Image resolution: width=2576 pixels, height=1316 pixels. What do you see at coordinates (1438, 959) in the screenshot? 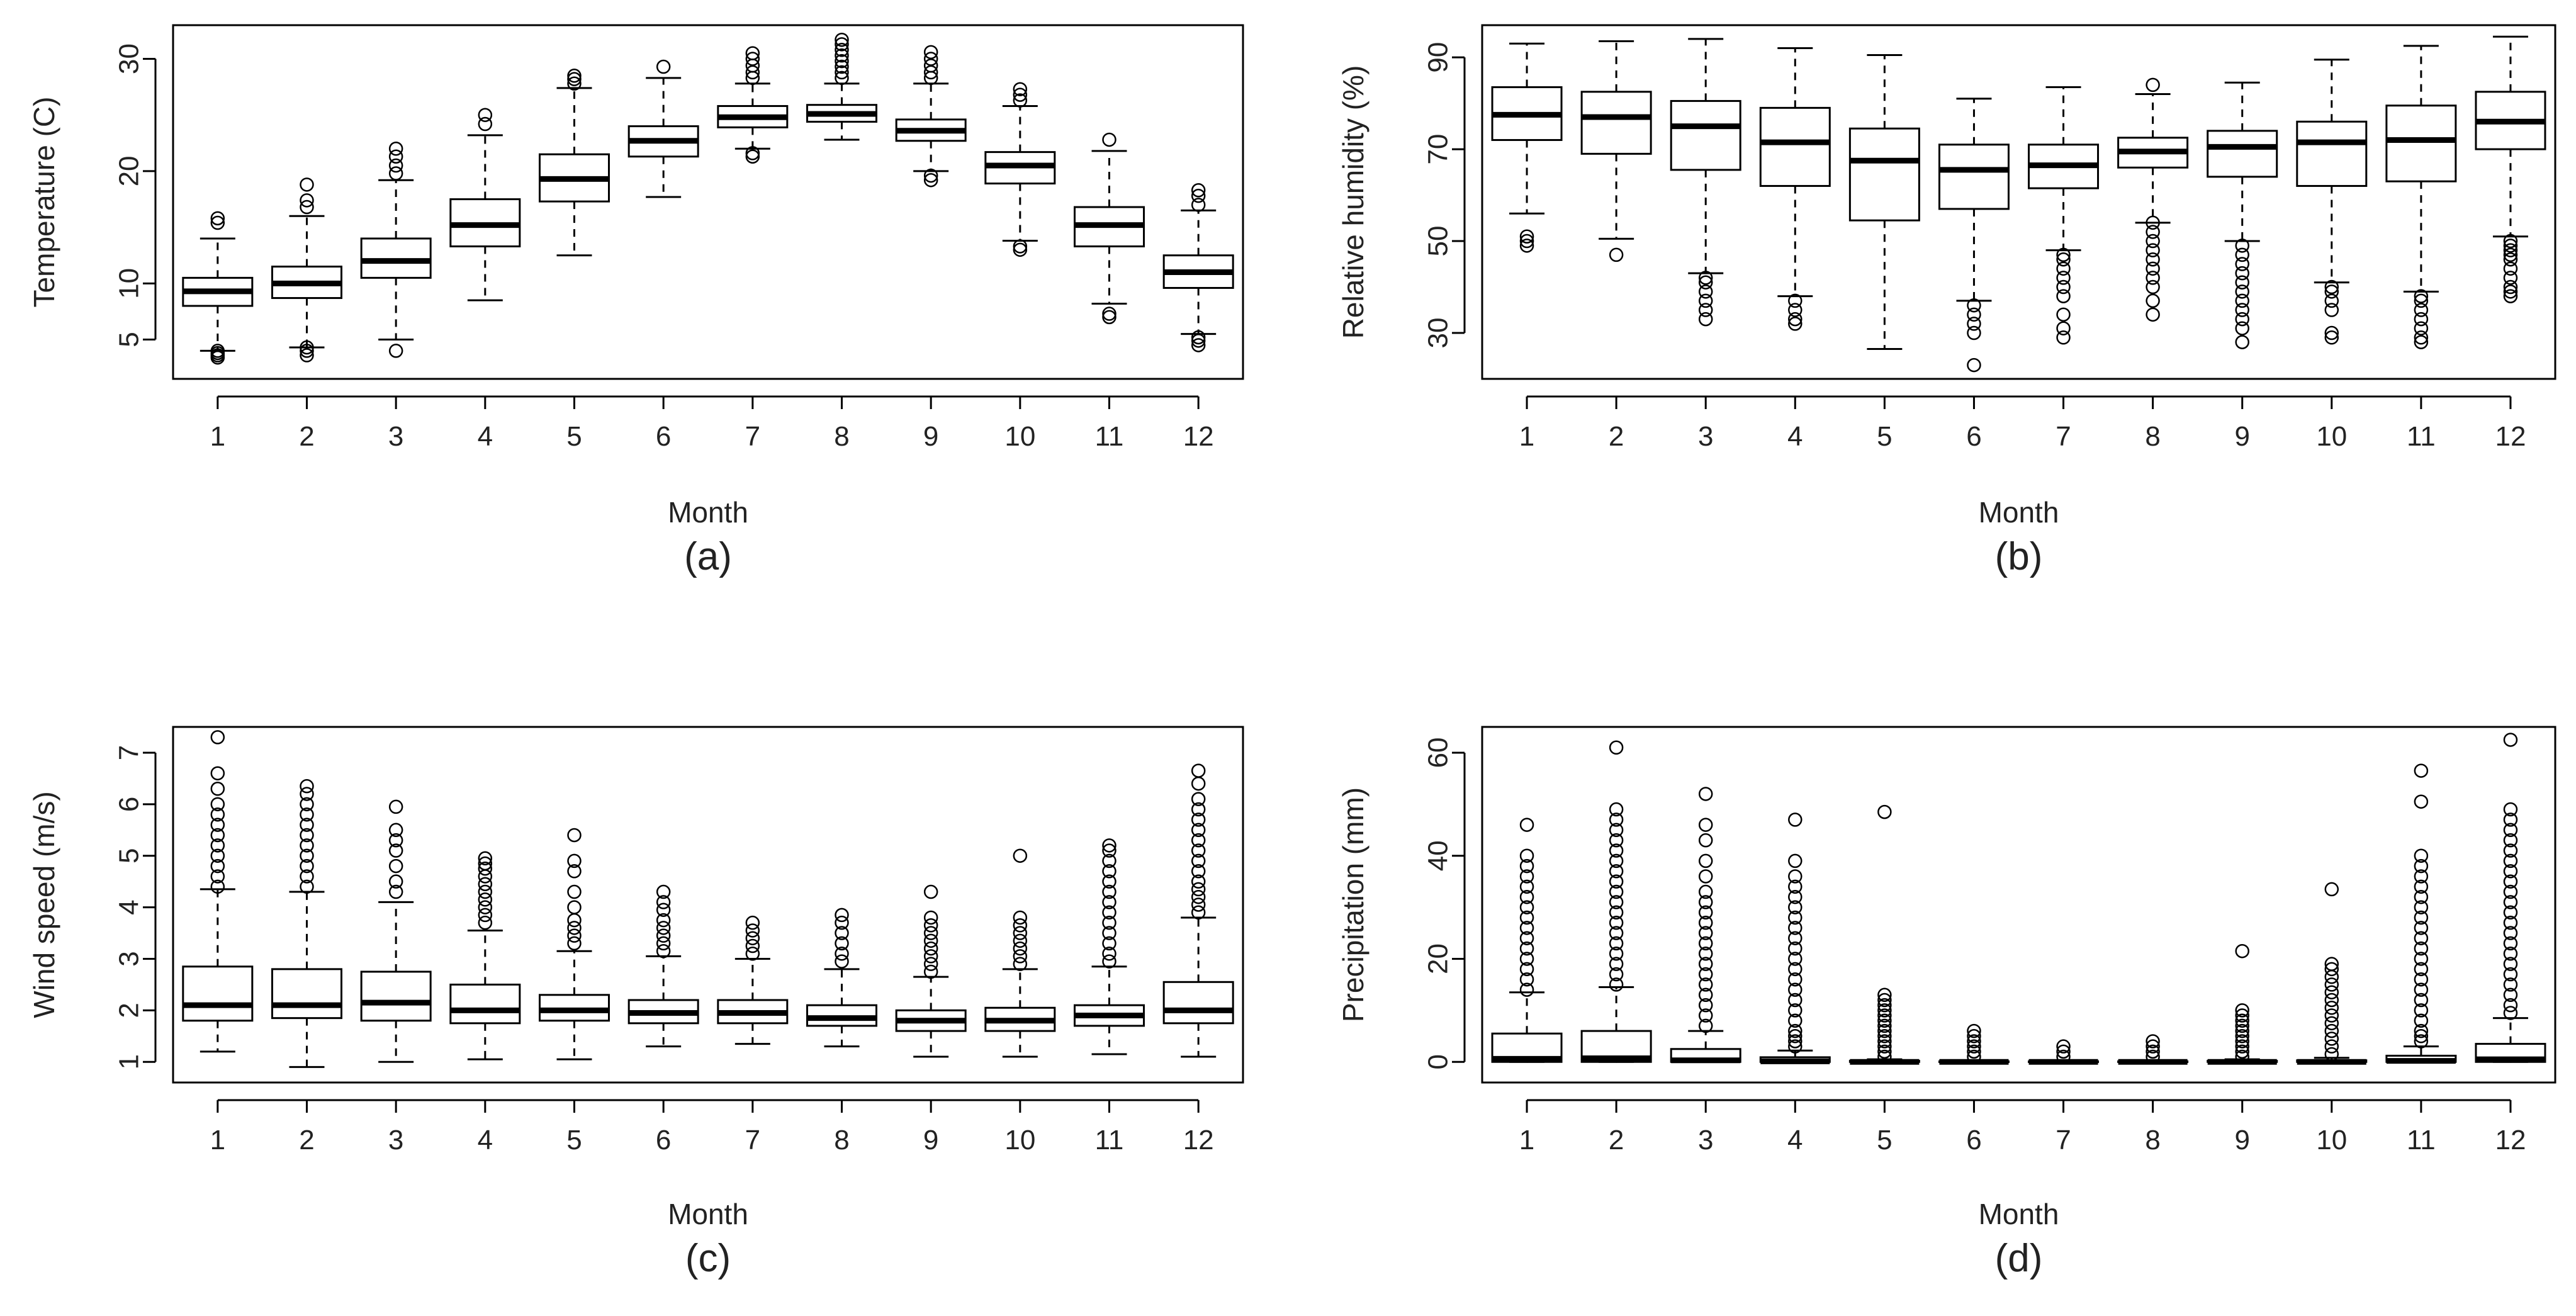
I see `y-tick-label: 20` at bounding box center [1438, 959].